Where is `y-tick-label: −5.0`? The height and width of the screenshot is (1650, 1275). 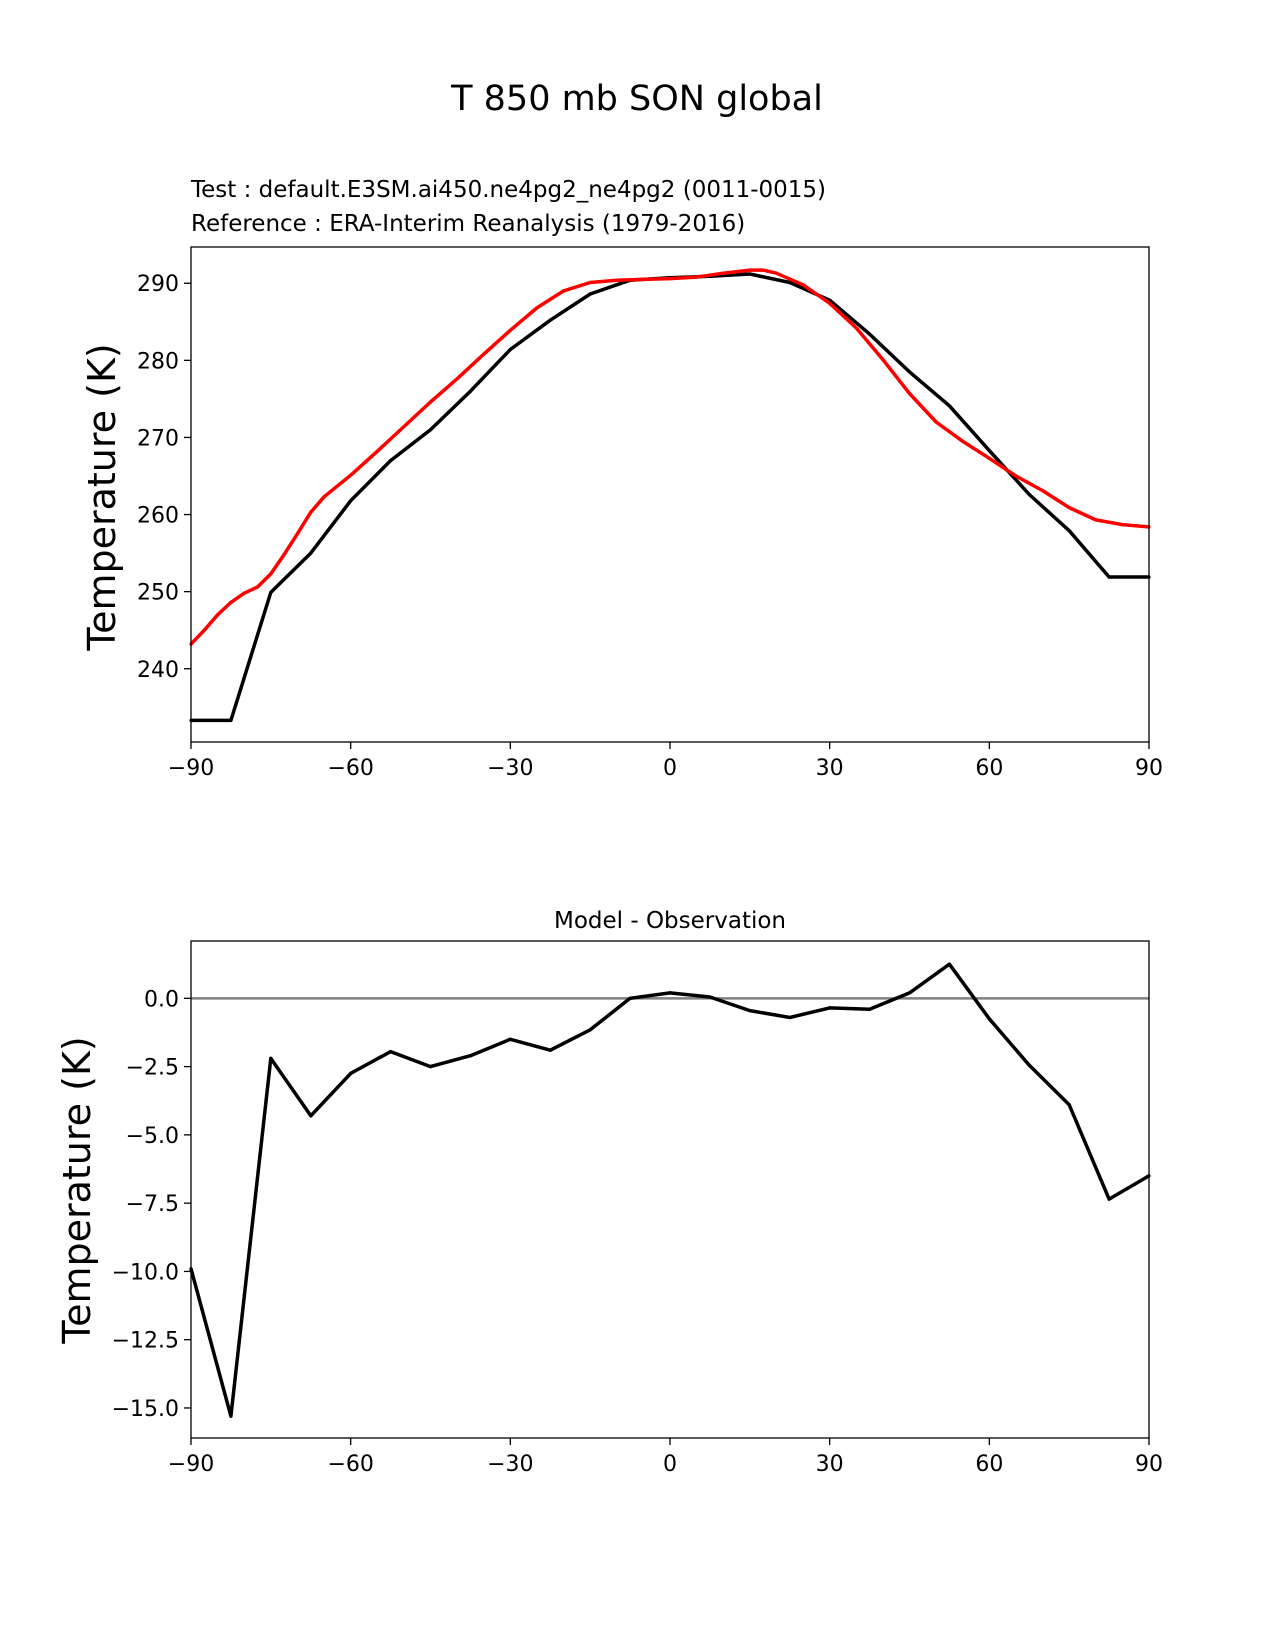 y-tick-label: −5.0 is located at coordinates (152, 1136).